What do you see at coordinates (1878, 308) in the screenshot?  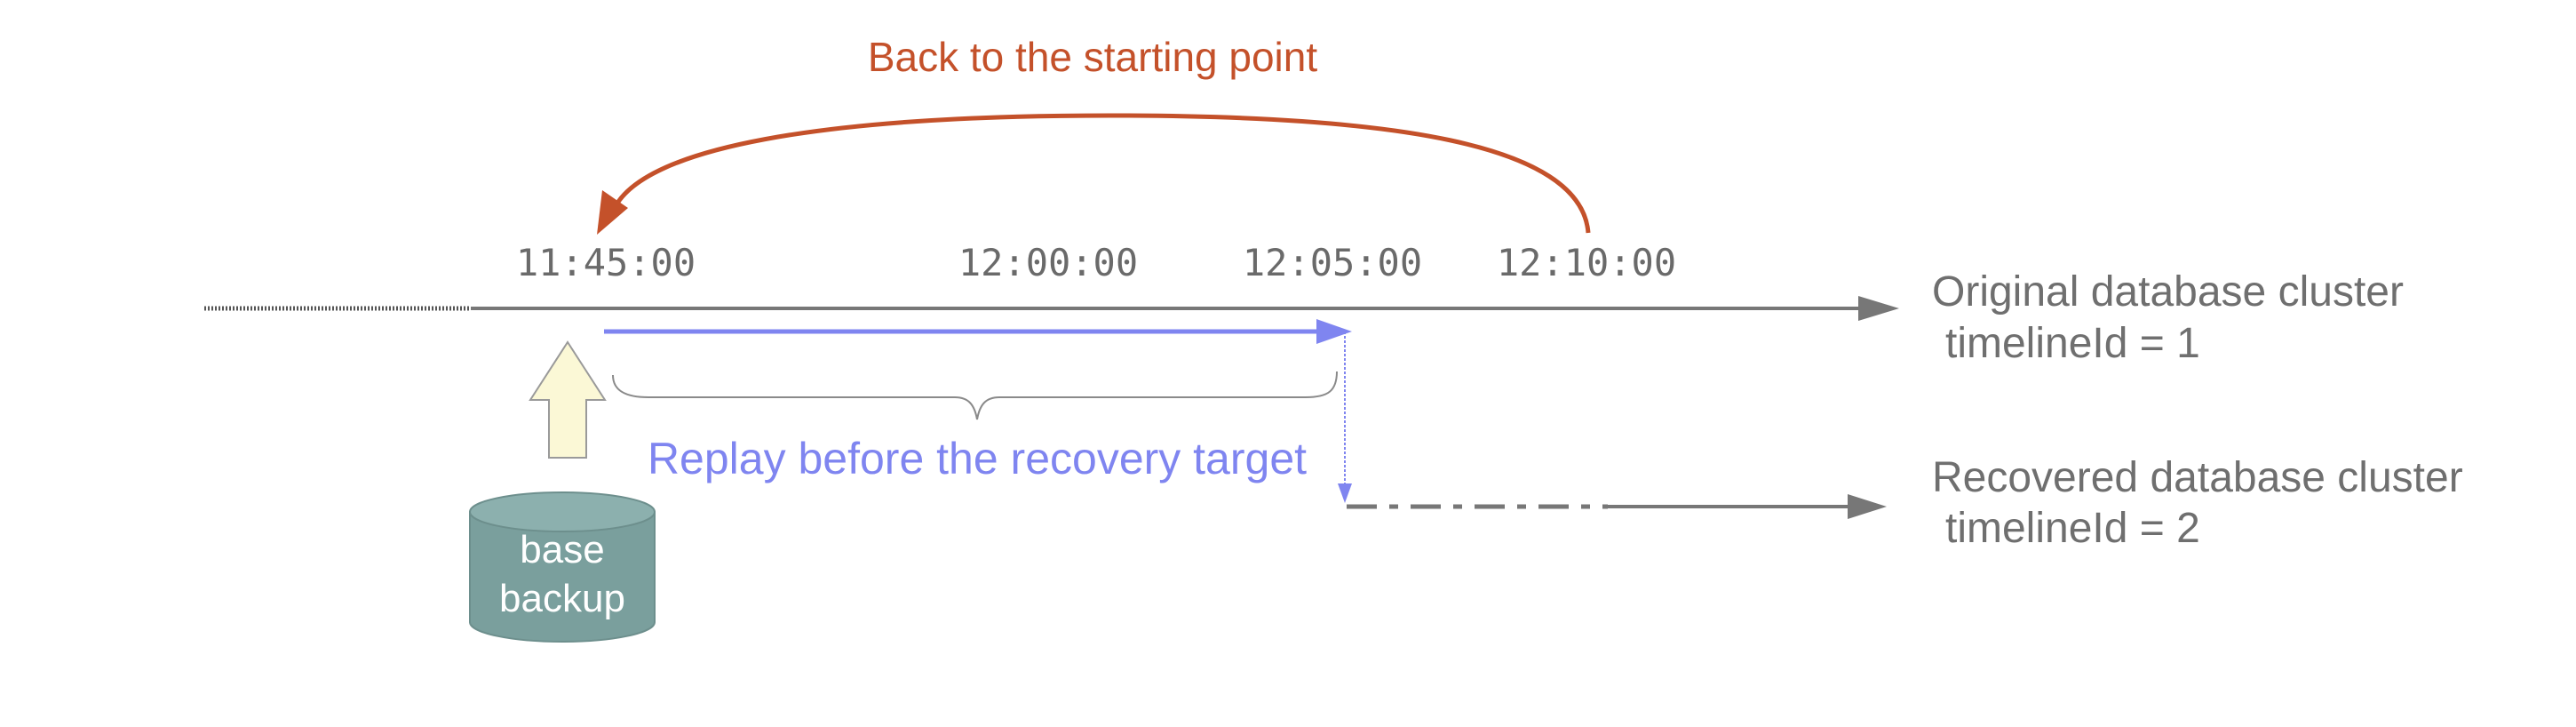 I see `timeline-1-arrowhead` at bounding box center [1878, 308].